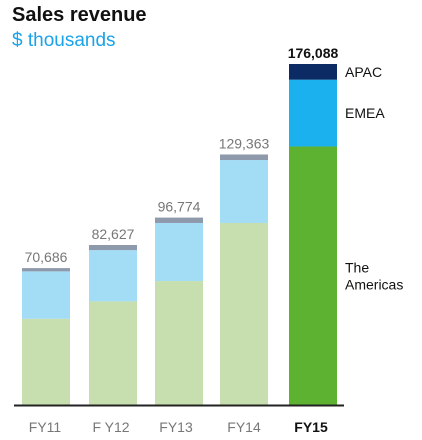 The width and height of the screenshot is (422, 440). Describe the element at coordinates (365, 113) in the screenshot. I see `legend-label-emea: EMEA` at that location.